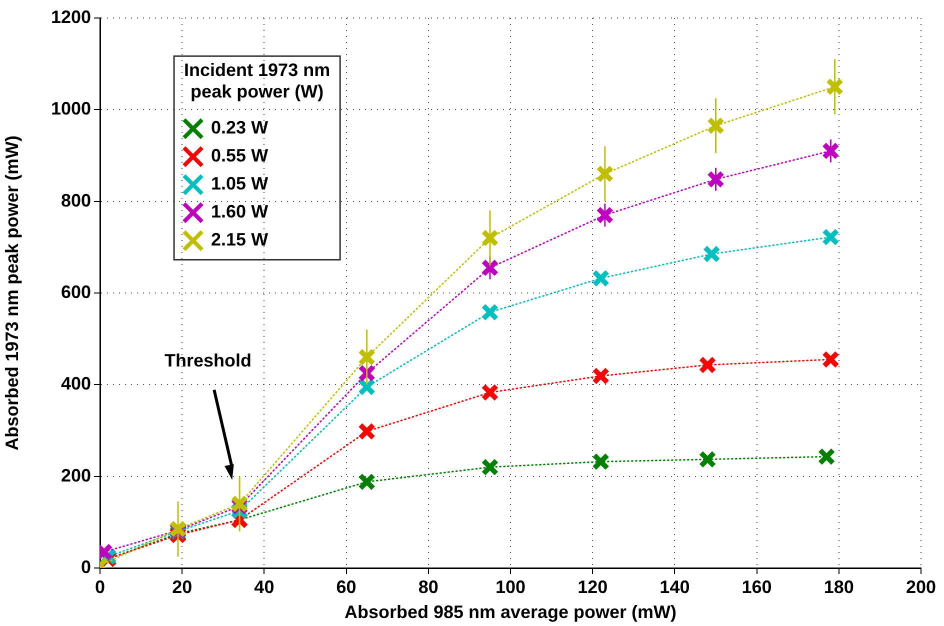  Describe the element at coordinates (510, 586) in the screenshot. I see `x-tick-label: 100` at that location.